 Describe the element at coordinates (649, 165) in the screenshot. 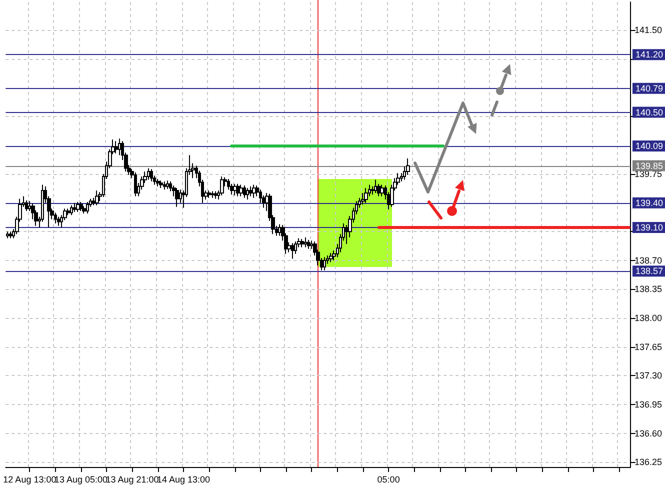

I see `ref-line-label: 139.85` at that location.